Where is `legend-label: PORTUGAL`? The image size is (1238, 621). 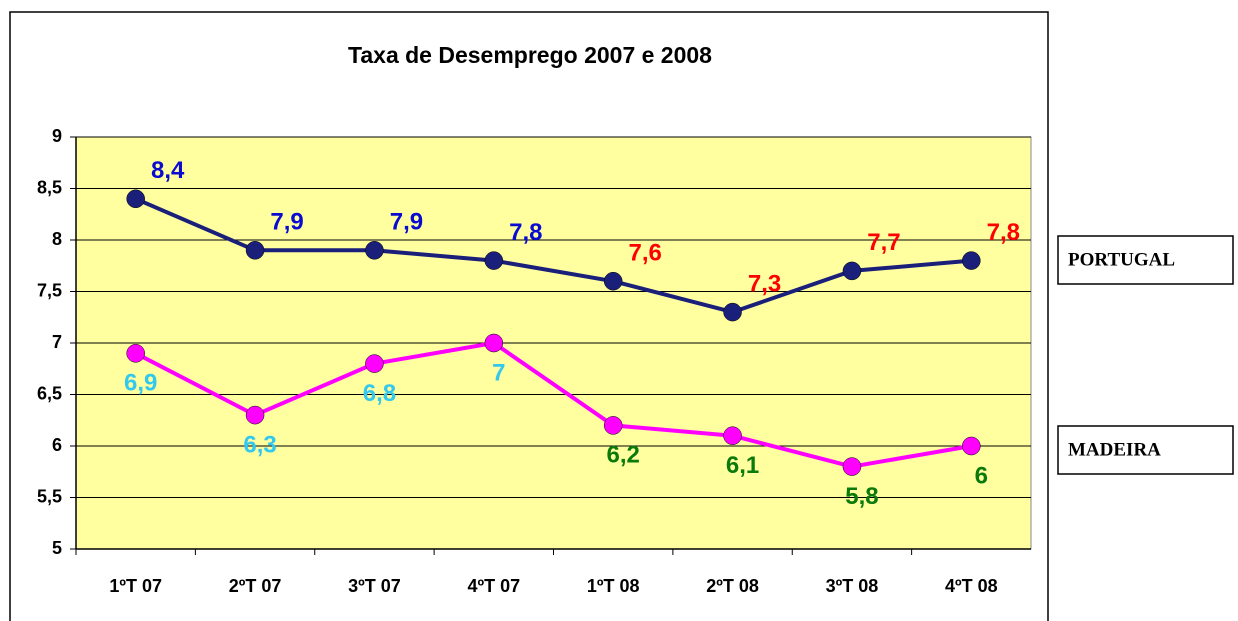
legend-label: PORTUGAL is located at coordinates (1121, 259).